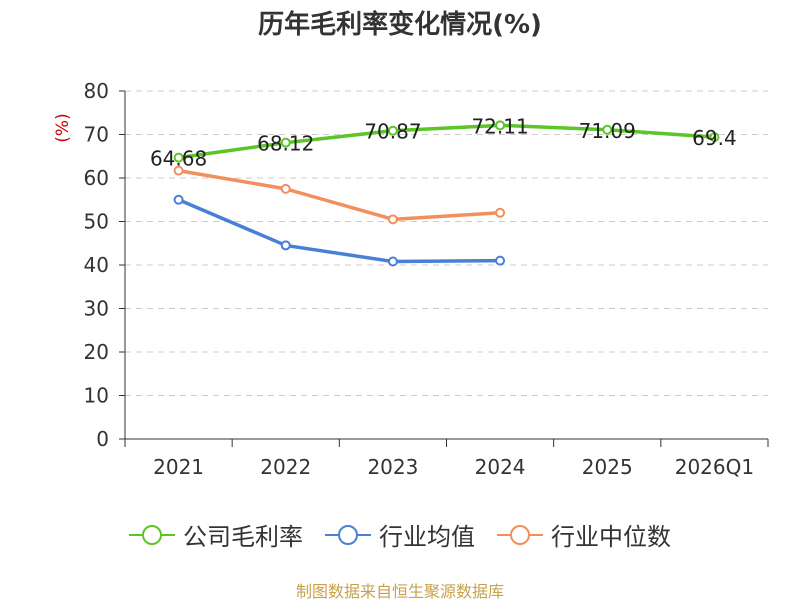 The image size is (800, 602). Describe the element at coordinates (63, 127) in the screenshot. I see `y-axis-label: (%)` at that location.